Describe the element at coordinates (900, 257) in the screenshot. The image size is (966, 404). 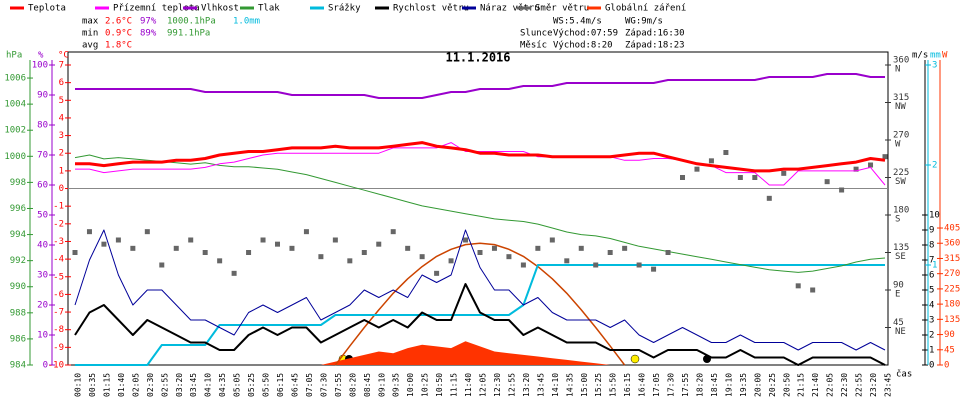
I see `compass-label: SE` at that location.